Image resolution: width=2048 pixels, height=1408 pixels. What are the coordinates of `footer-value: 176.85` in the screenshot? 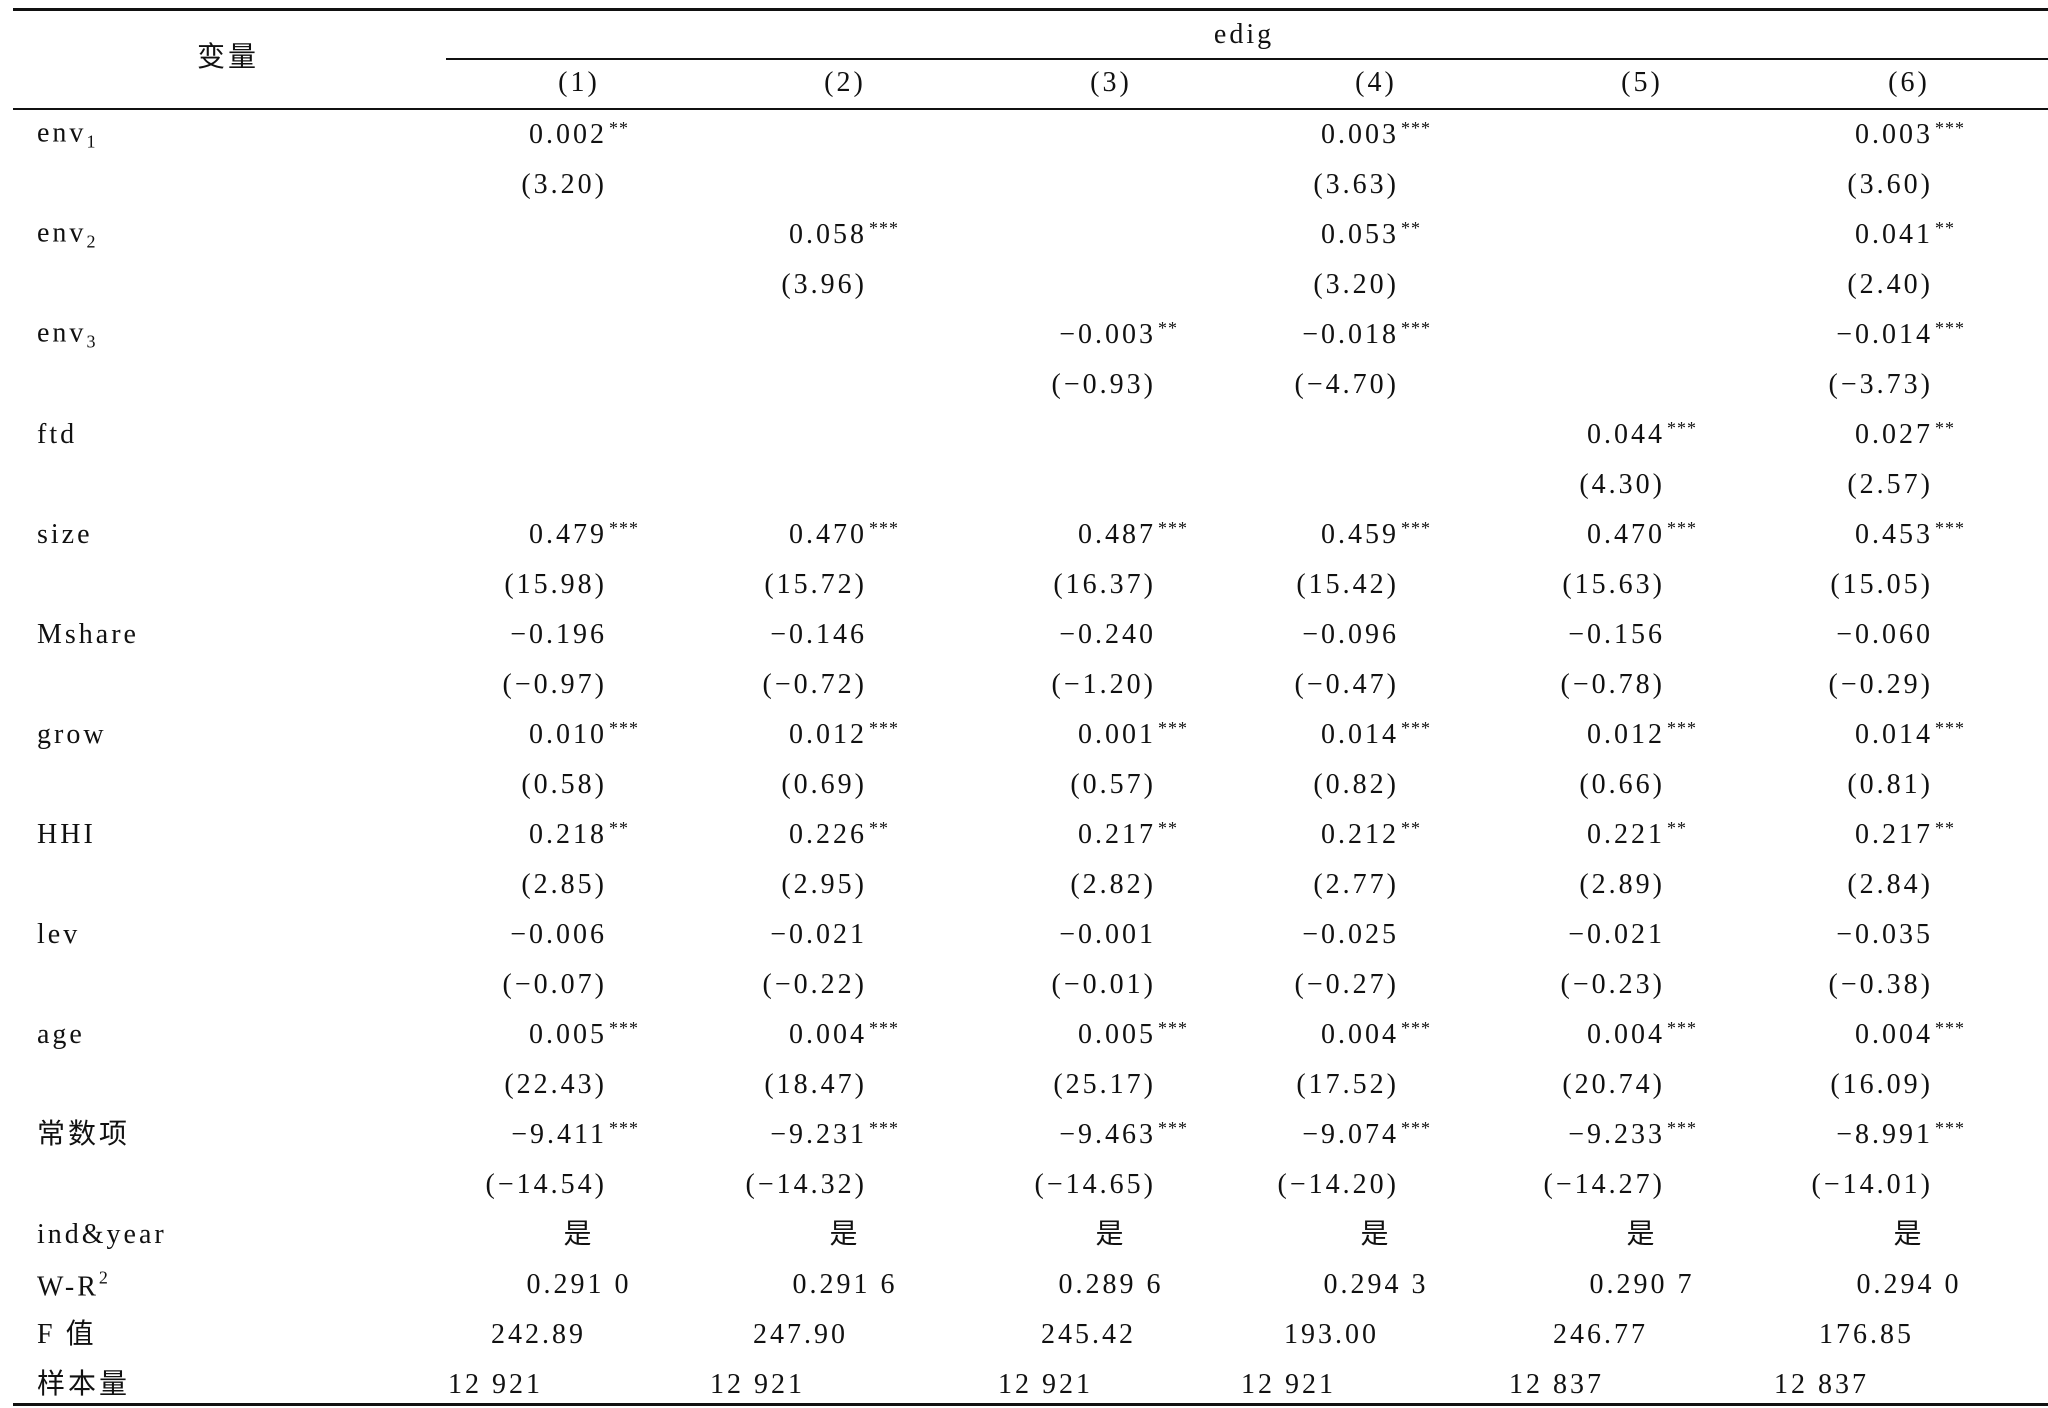 It's located at (1866, 1334).